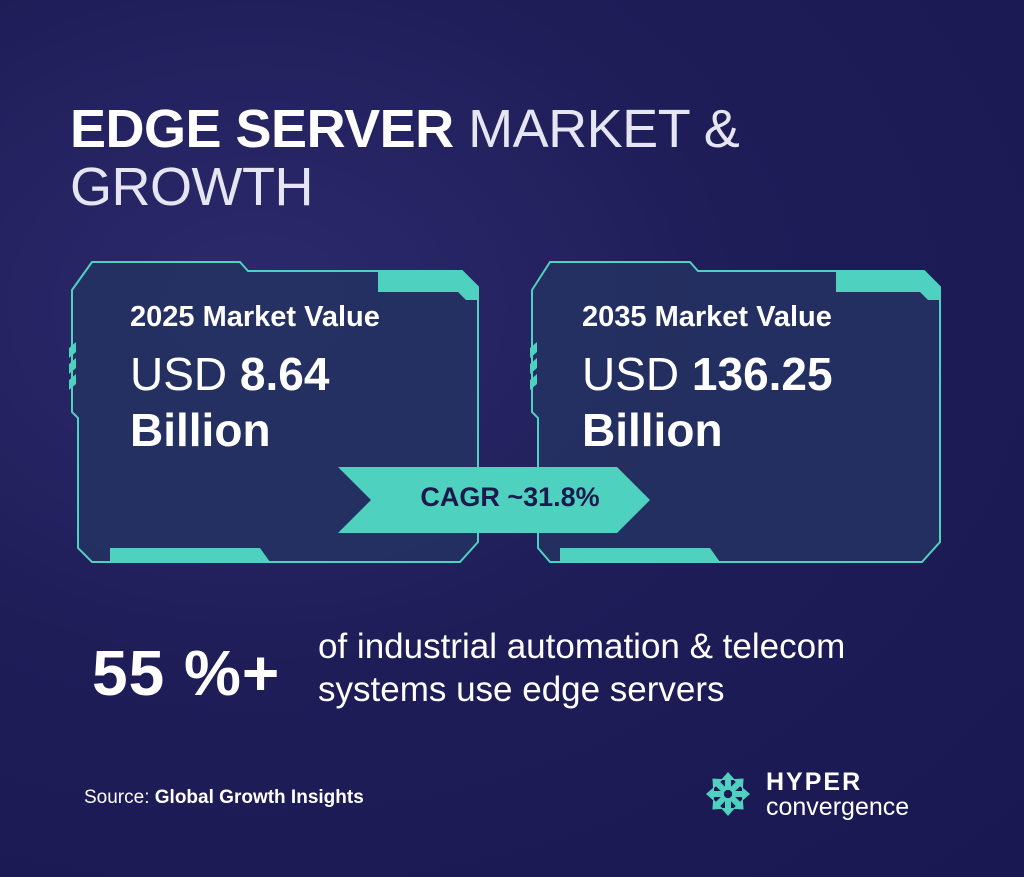 This screenshot has width=1024, height=877. I want to click on source-prefix: Source:, so click(117, 797).